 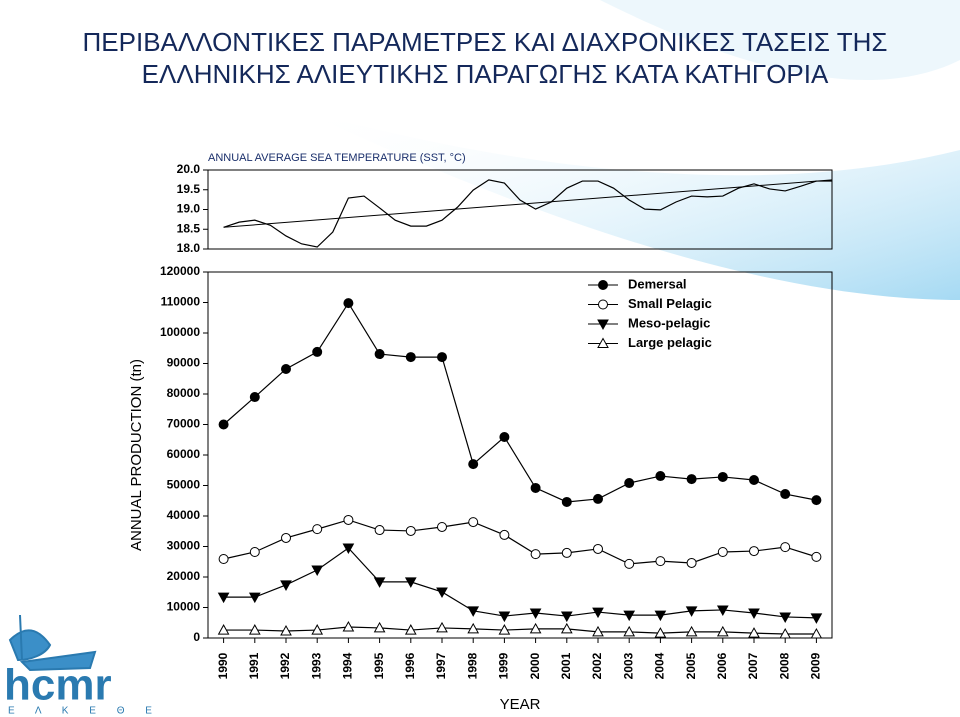 What do you see at coordinates (52, 643) in the screenshot?
I see `logo-ship` at bounding box center [52, 643].